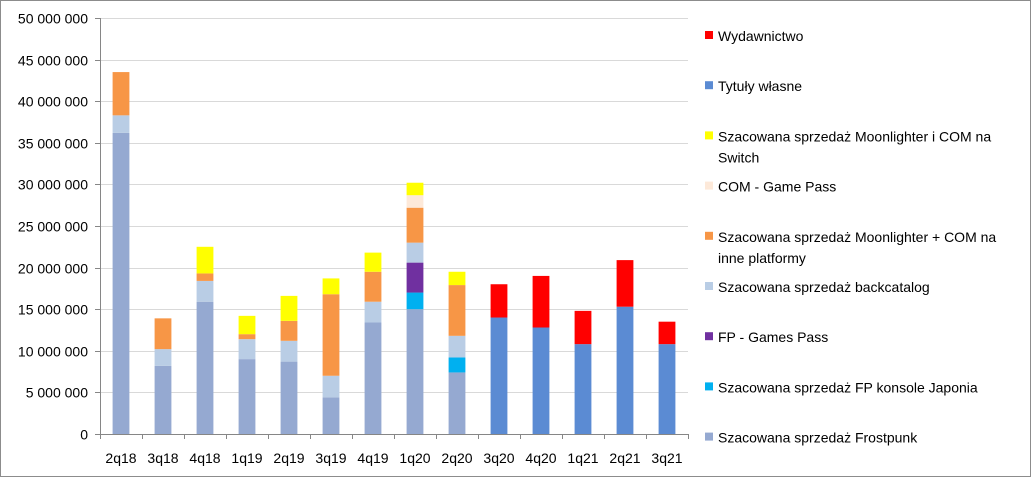 This screenshot has height=477, width=1031. What do you see at coordinates (57, 393) in the screenshot?
I see `y-tick-label: 5 000 000` at bounding box center [57, 393].